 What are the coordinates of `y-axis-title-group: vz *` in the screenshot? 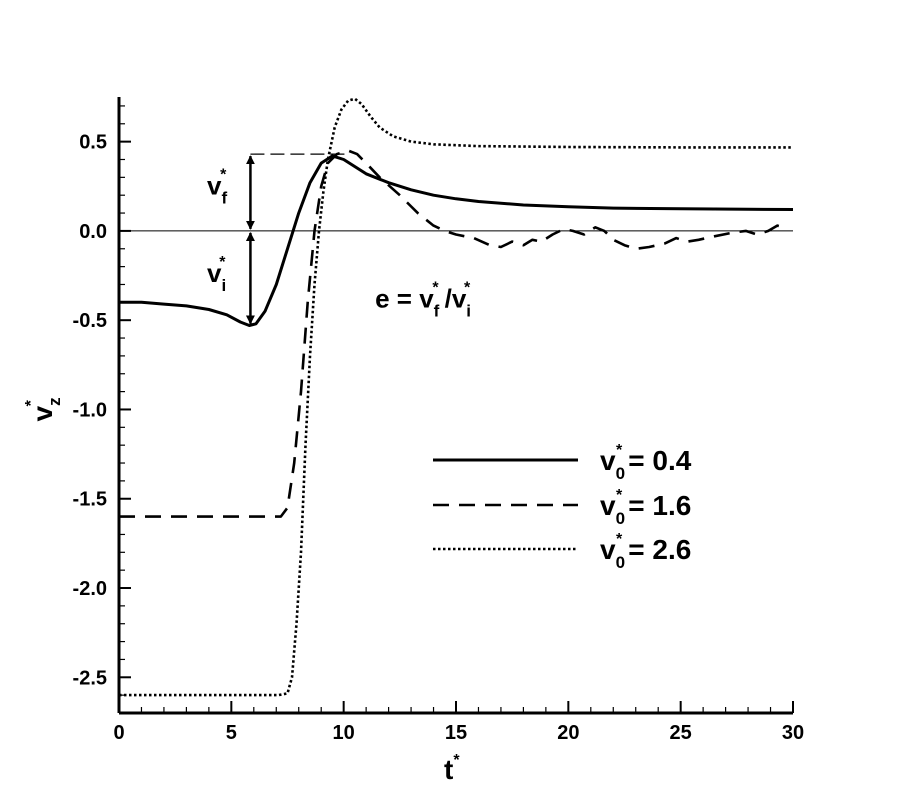 It's located at (43, 409).